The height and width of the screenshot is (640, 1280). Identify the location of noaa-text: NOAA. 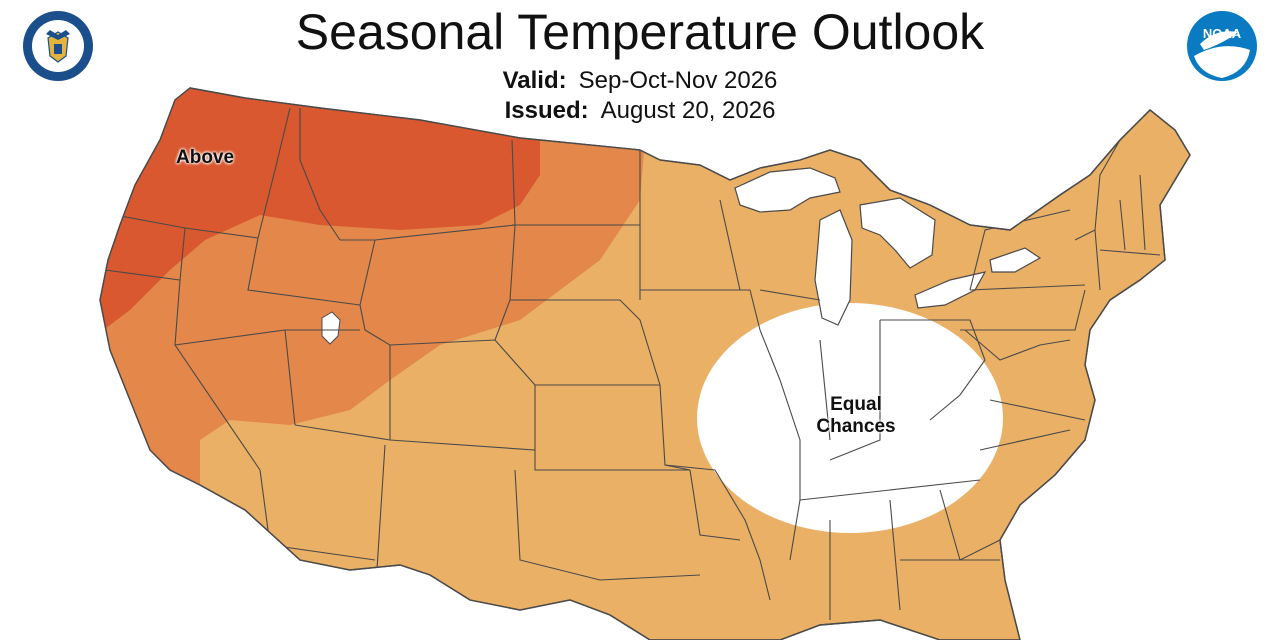
(1222, 33).